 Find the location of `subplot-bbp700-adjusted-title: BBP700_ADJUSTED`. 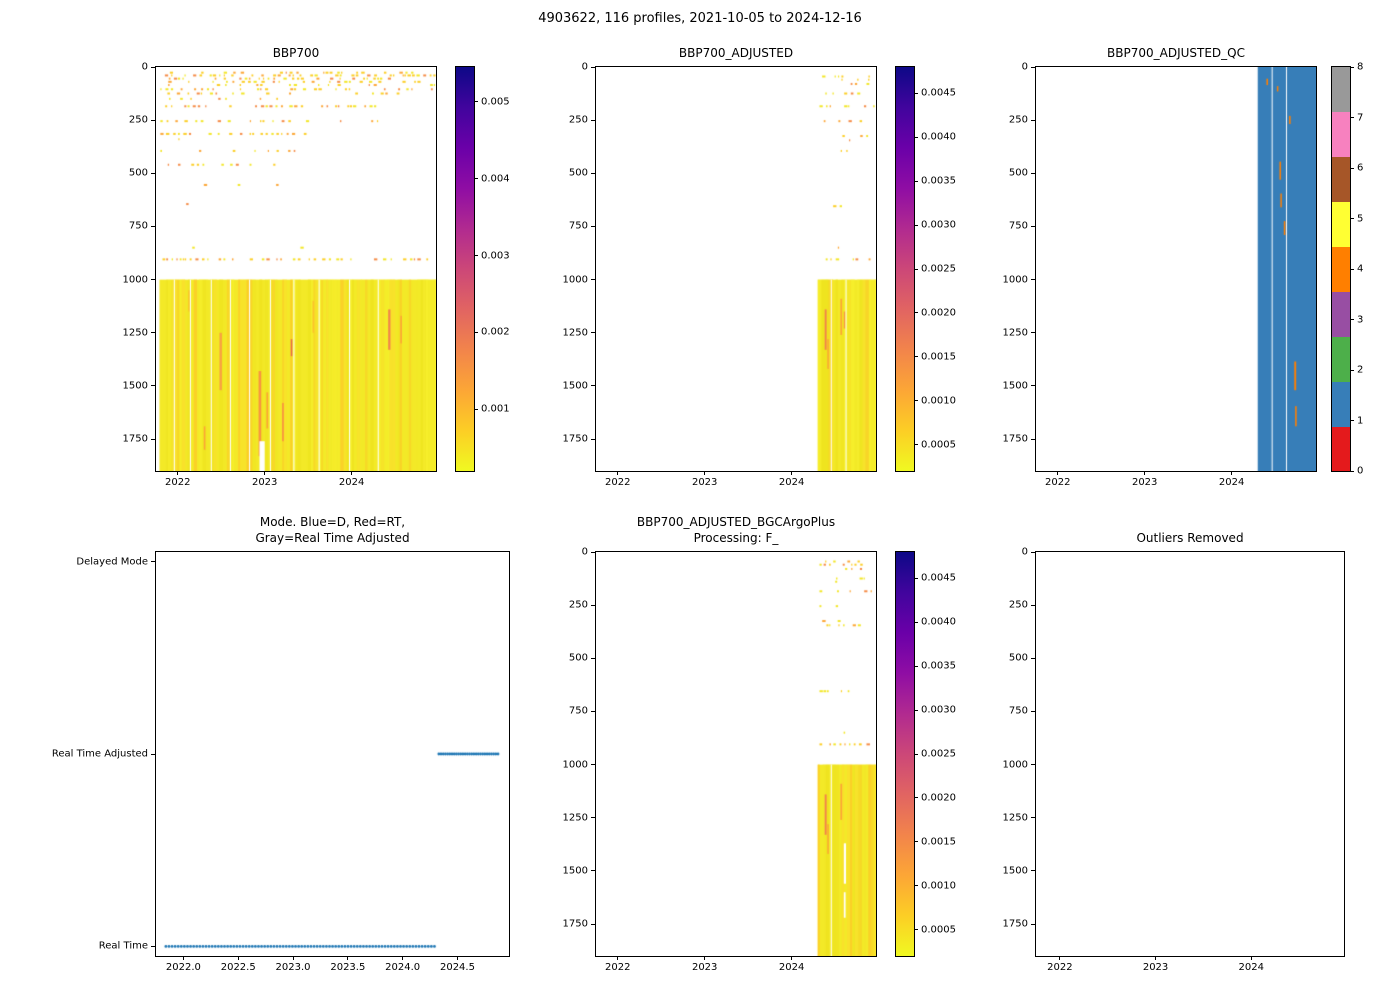

subplot-bbp700-adjusted-title: BBP700_ADJUSTED is located at coordinates (736, 52).